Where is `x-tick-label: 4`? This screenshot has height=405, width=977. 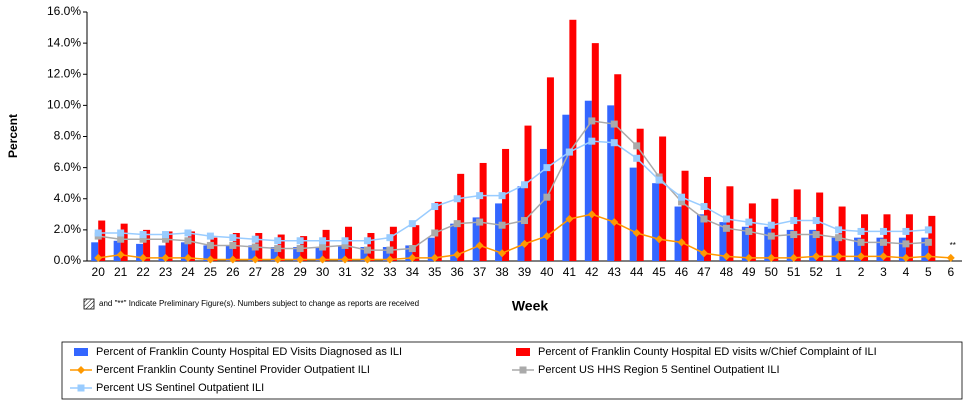
x-tick-label: 4 is located at coordinates (906, 272).